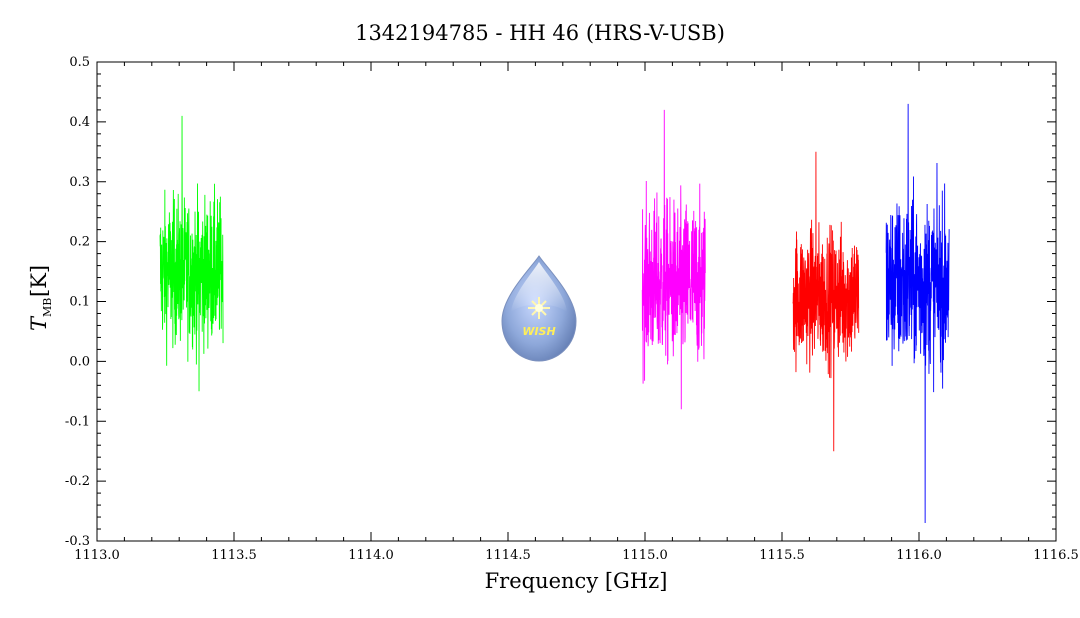 The height and width of the screenshot is (618, 1080). I want to click on drop-highlight-icon, so click(539, 287).